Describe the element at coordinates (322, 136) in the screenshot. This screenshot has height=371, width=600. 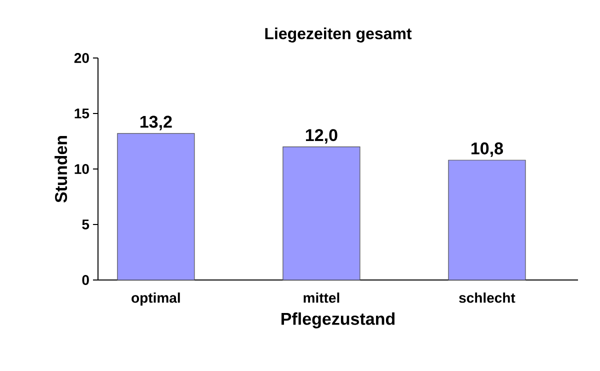
I see `data-label: 12,0` at that location.